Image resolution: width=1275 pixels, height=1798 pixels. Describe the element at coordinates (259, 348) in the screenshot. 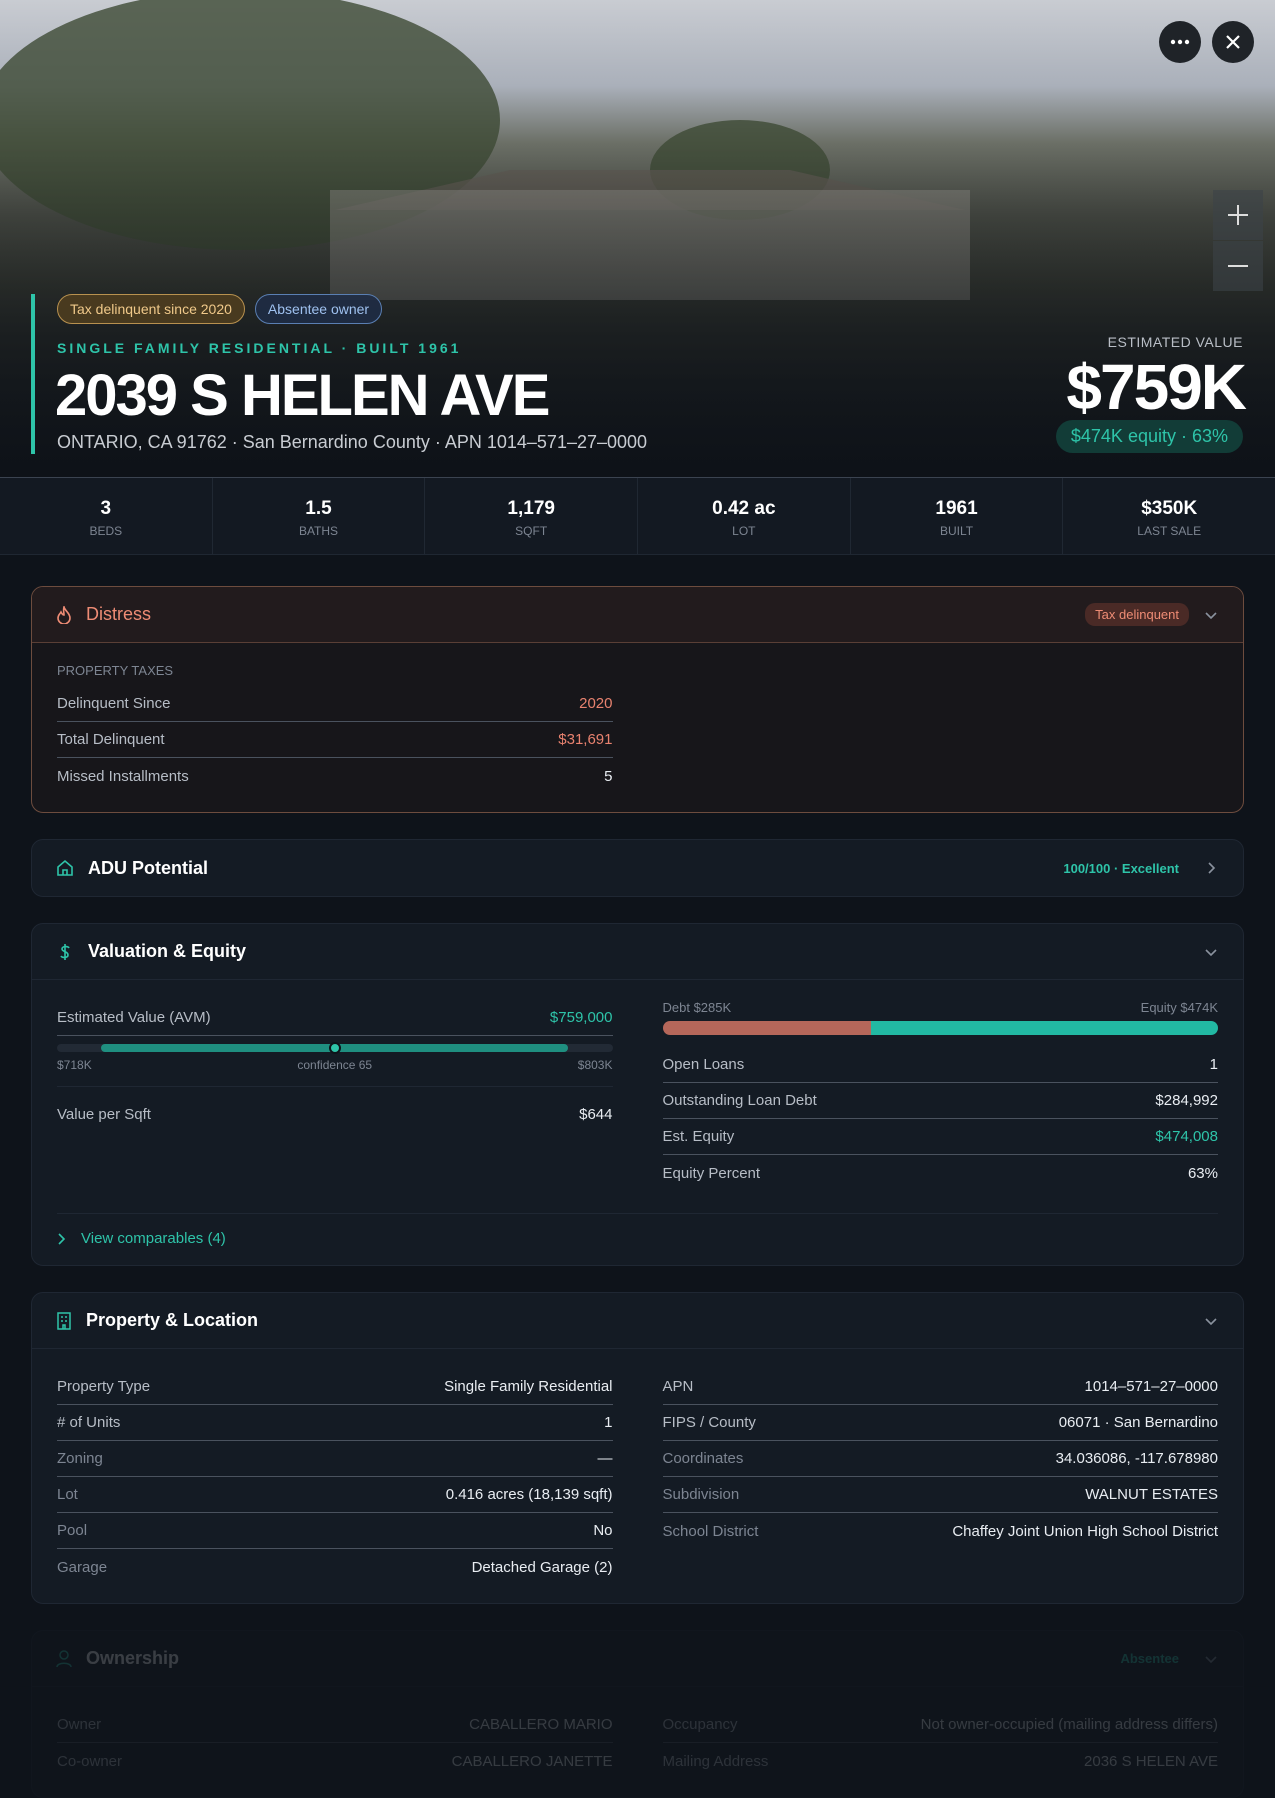

I see `subtitle: SINGLE FAMILY RESIDENTIAL · BUILT 1961` at that location.